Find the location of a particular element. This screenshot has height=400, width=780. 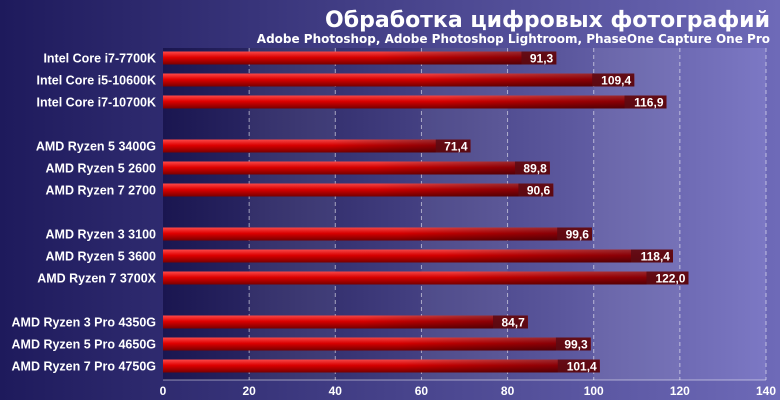

x-tick-label: 120 is located at coordinates (680, 391).